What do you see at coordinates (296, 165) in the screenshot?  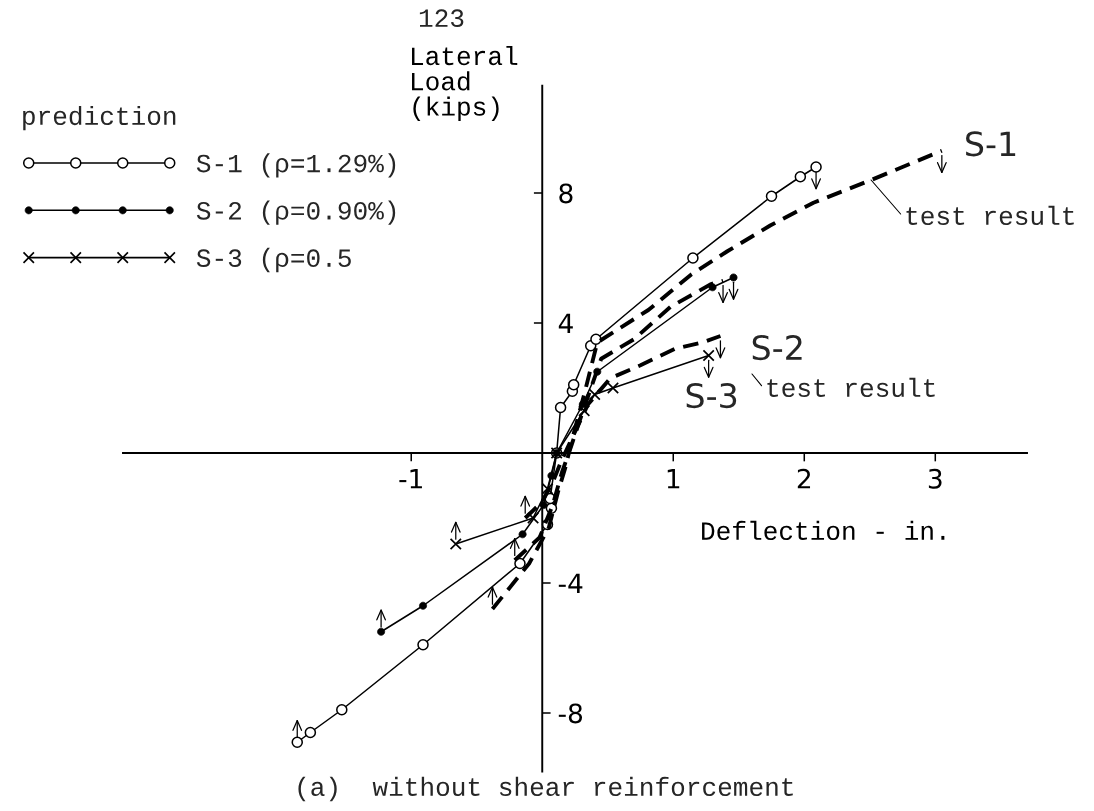 I see `legend-label: S-1 (ρ=1.29%)` at bounding box center [296, 165].